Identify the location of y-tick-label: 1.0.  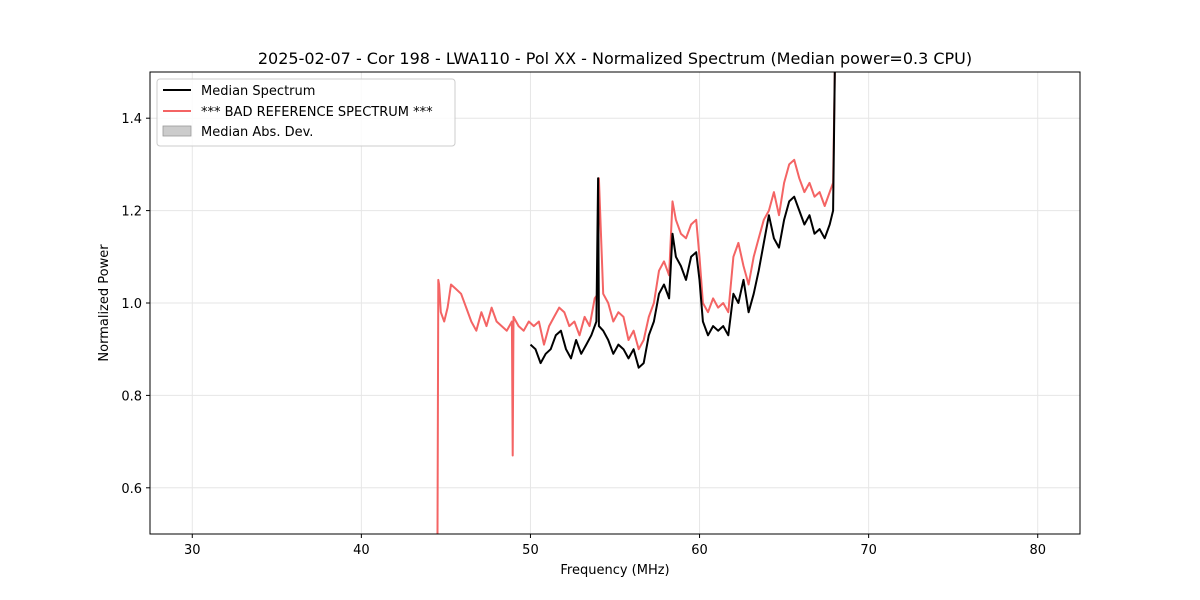
(131, 304).